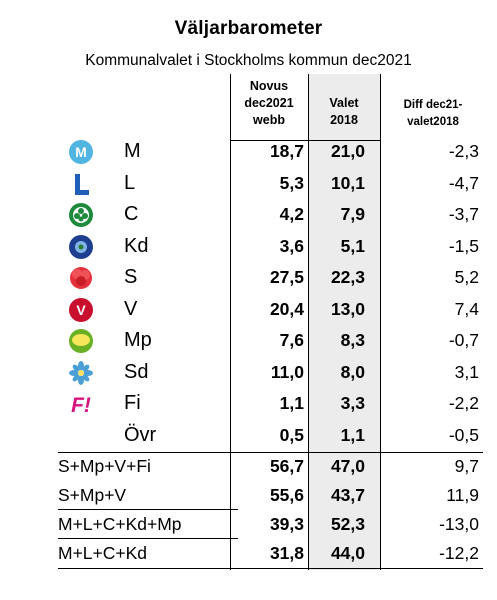 This screenshot has width=497, height=600. What do you see at coordinates (269, 103) in the screenshot?
I see `header-novus: Novus dec2021 webb` at bounding box center [269, 103].